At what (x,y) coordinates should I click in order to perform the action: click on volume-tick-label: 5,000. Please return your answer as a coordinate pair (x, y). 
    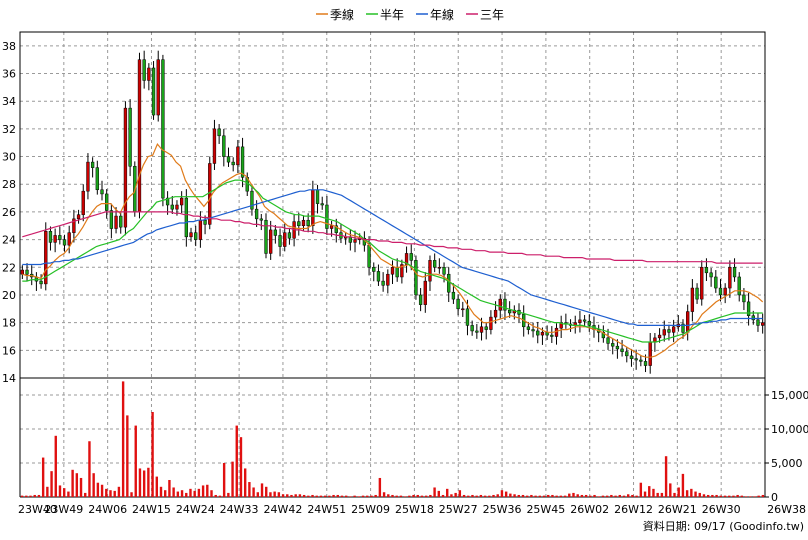
    Looking at the image, I should click on (787, 463).